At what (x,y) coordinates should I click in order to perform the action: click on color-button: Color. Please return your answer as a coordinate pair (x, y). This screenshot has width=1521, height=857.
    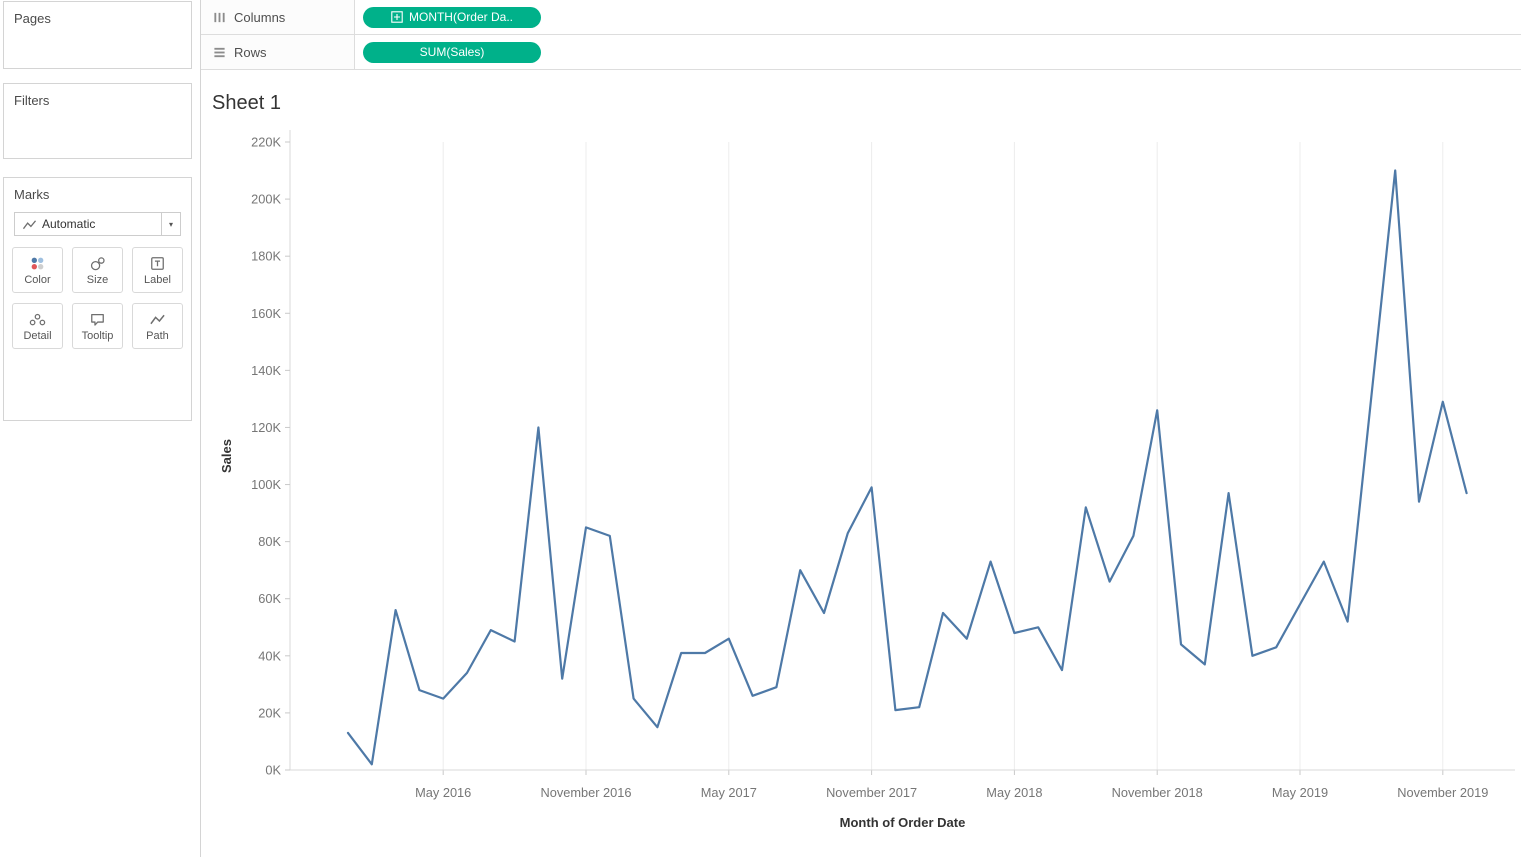
    Looking at the image, I should click on (37, 270).